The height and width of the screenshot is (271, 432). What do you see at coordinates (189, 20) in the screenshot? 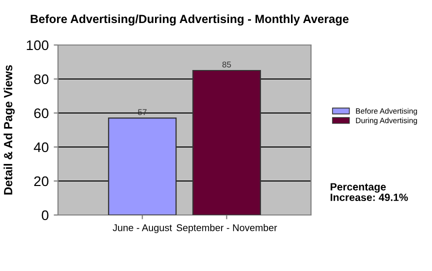
I see `chart-title: Before Advertising/During Advertising - Monthly Average` at bounding box center [189, 20].